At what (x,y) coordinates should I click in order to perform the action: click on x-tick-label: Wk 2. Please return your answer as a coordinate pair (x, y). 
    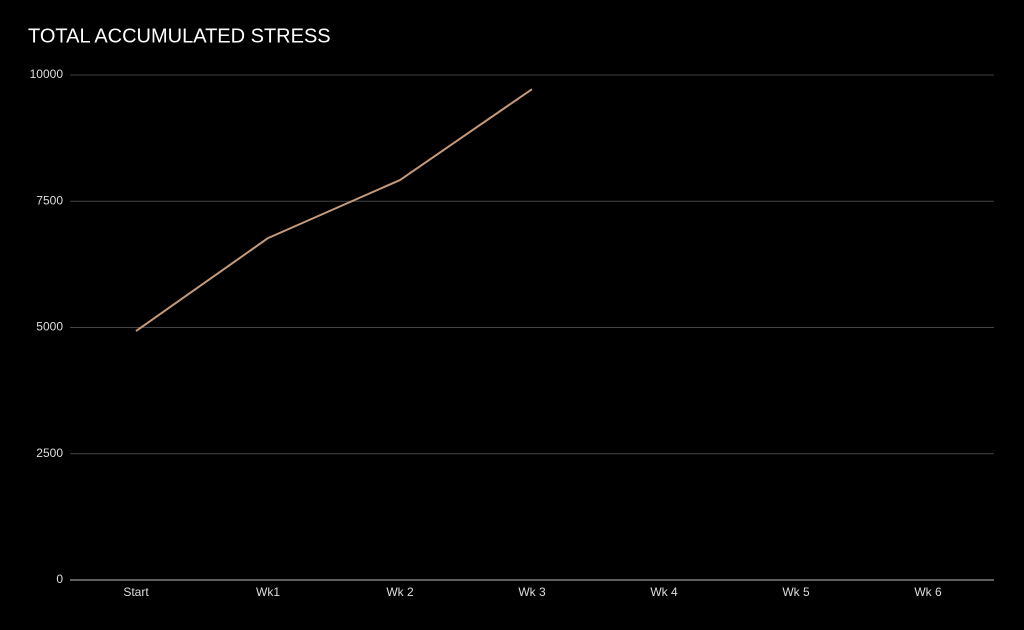
    Looking at the image, I should click on (400, 592).